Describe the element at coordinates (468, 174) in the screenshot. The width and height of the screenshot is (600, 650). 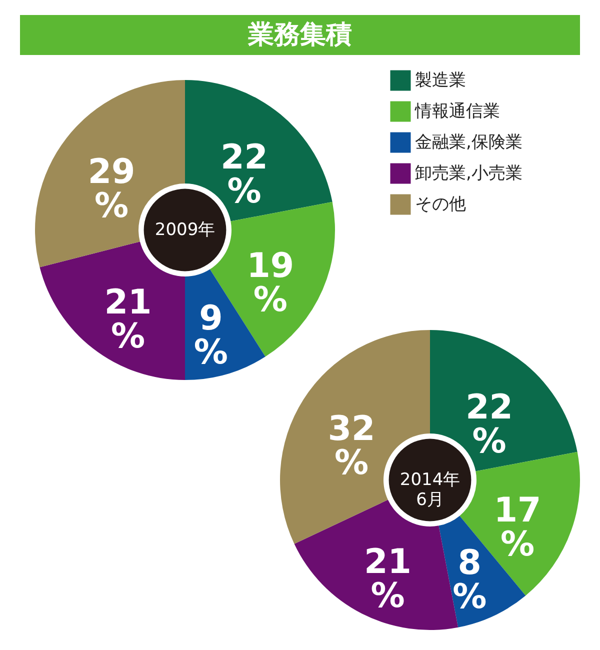
I see `legend-label: 卸売業,小売業` at that location.